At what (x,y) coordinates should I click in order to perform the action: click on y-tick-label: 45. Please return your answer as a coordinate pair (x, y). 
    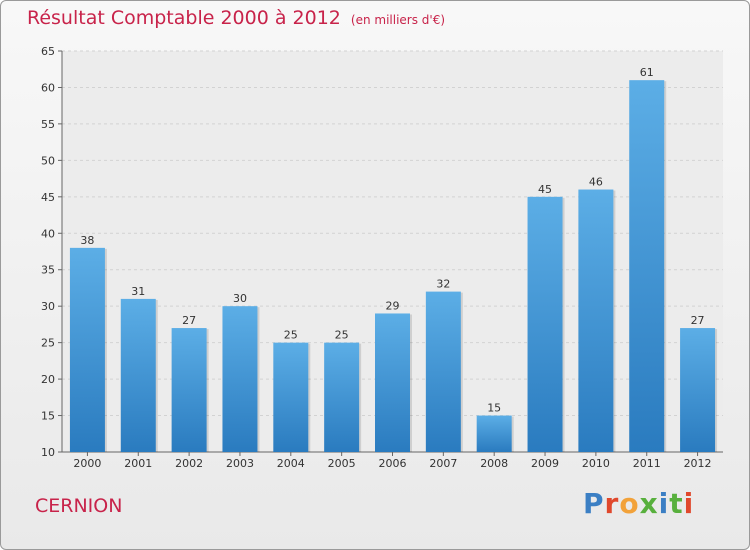
    Looking at the image, I should click on (48, 197).